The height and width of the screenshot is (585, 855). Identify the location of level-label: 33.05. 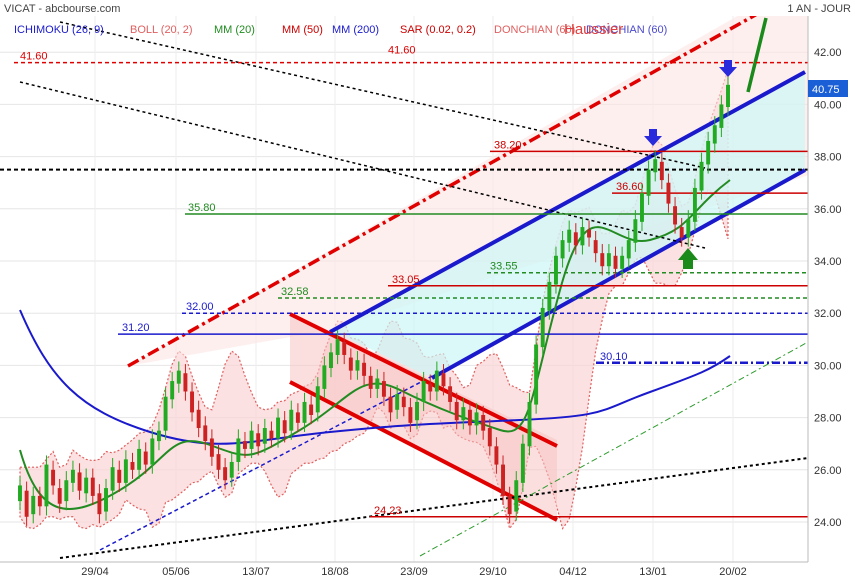
(406, 280).